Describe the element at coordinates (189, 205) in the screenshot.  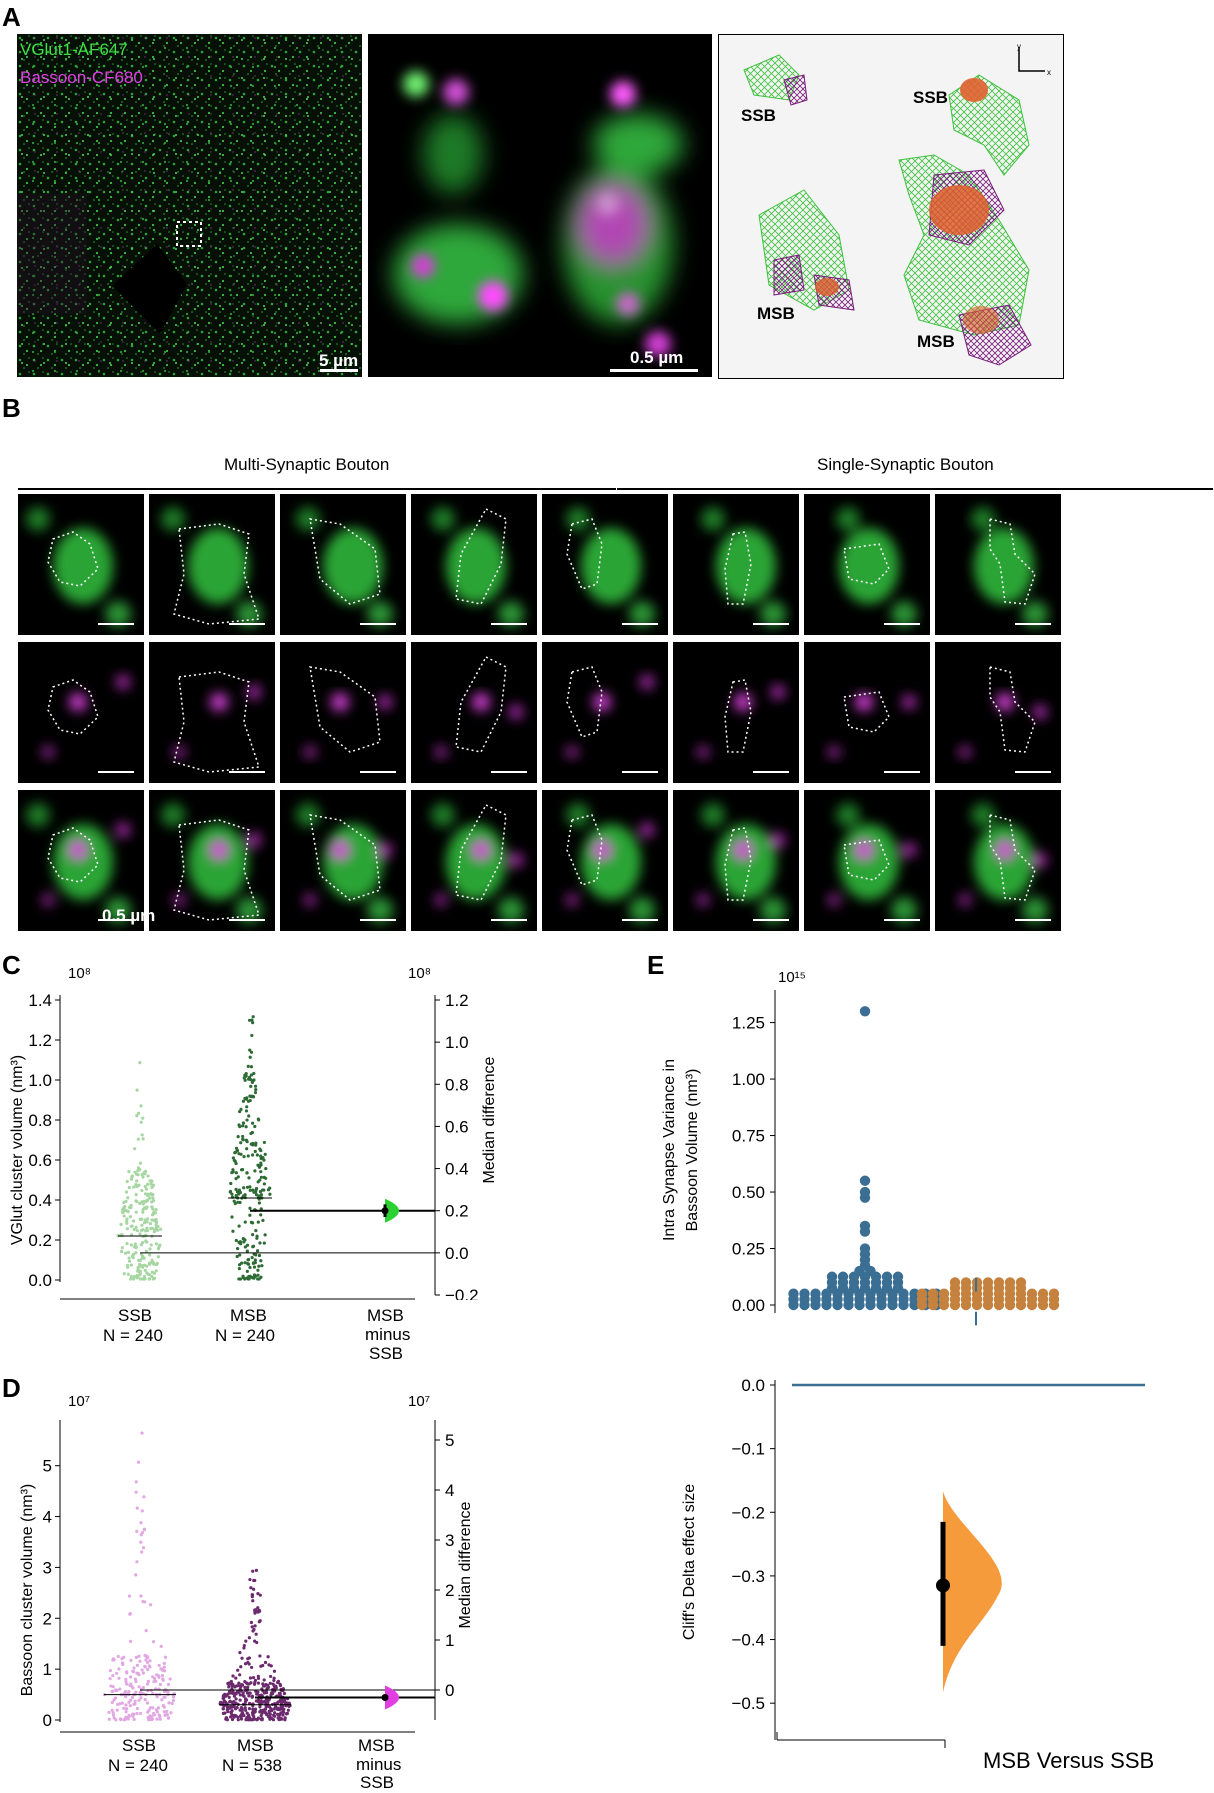
I see `overview-image: VGlut1-AF647 Bassoon-CF680 5 µm` at that location.